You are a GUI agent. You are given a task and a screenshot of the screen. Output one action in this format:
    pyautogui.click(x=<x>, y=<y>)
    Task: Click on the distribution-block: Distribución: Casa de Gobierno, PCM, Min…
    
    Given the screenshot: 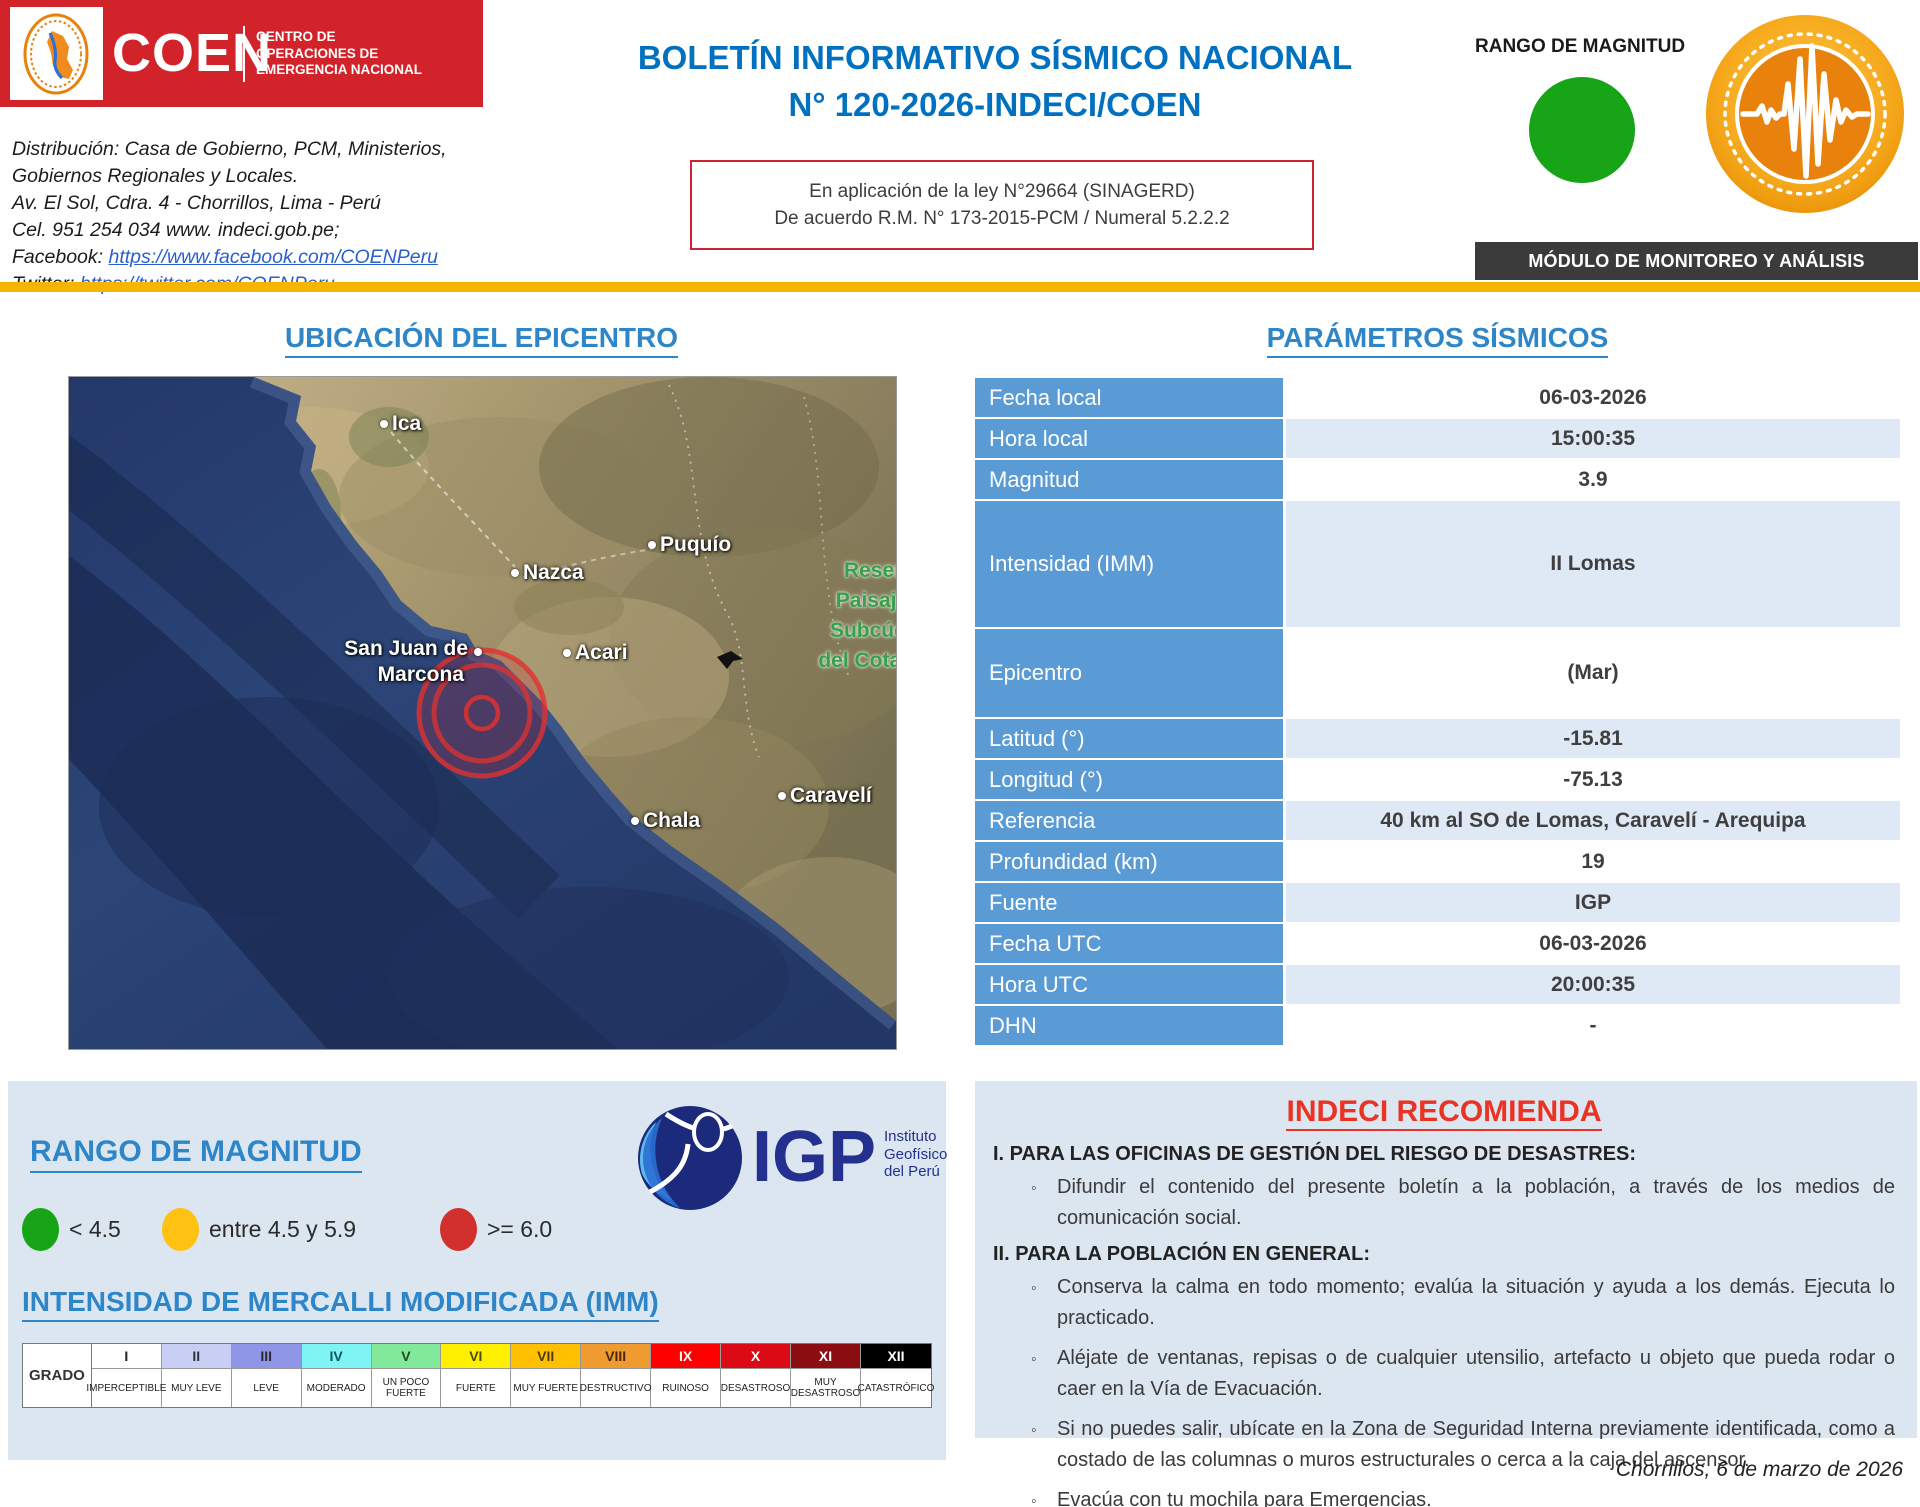 What is the action you would take?
    pyautogui.click(x=272, y=217)
    